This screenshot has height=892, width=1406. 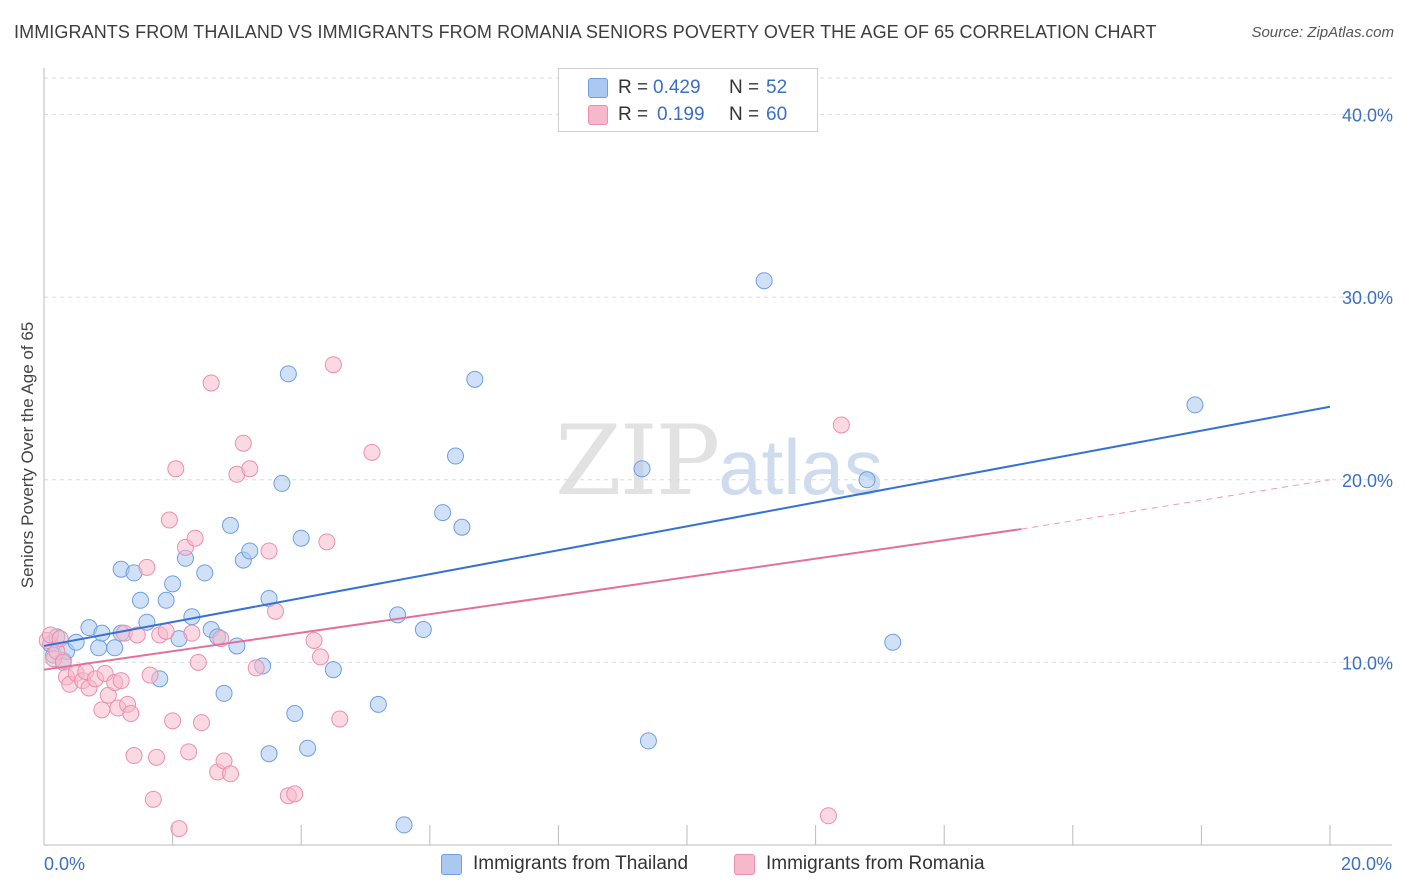 I want to click on r-value: 0.429, so click(x=677, y=87).